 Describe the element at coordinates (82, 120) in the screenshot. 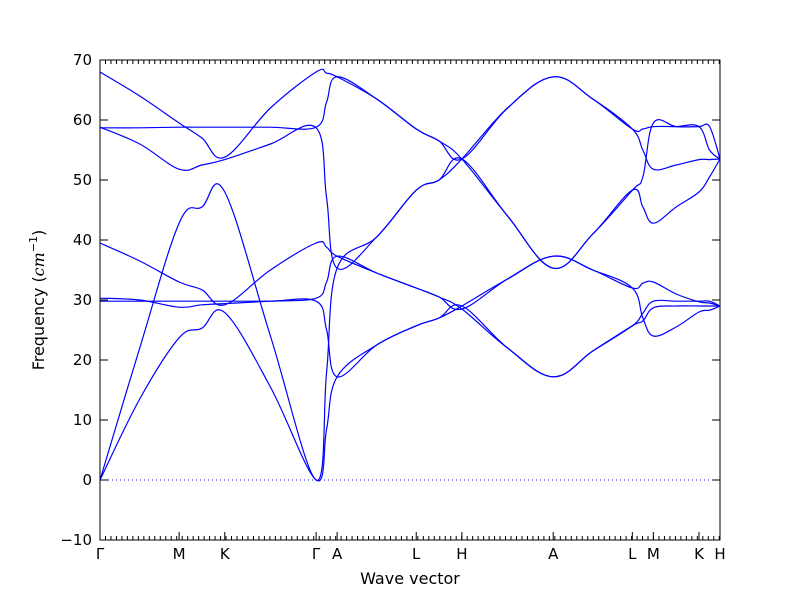

I see `y-tick-label: 60` at that location.